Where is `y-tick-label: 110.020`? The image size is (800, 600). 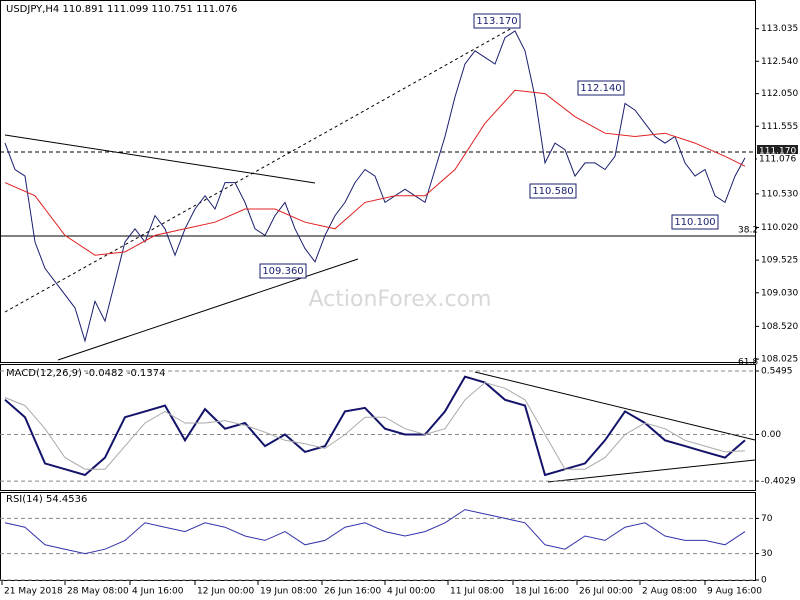
y-tick-label: 110.020 is located at coordinates (779, 228).